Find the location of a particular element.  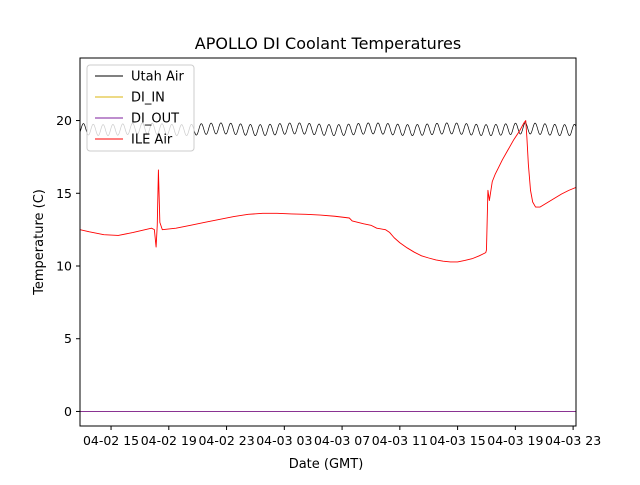

y-tick-label: 20 is located at coordinates (64, 120).